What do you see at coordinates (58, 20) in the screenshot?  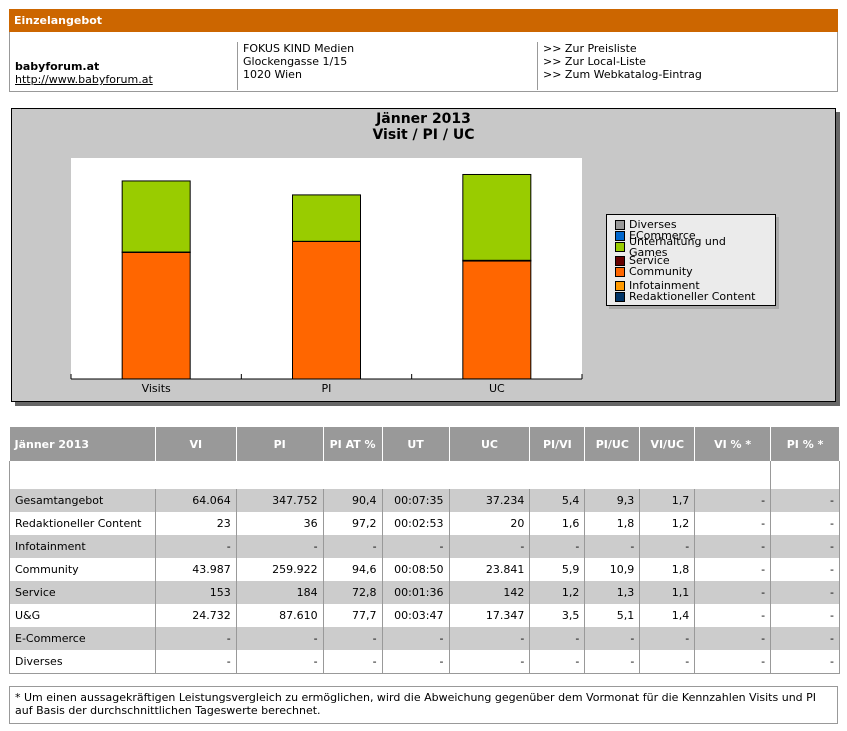 I see `section-title: Einzelangebot` at bounding box center [58, 20].